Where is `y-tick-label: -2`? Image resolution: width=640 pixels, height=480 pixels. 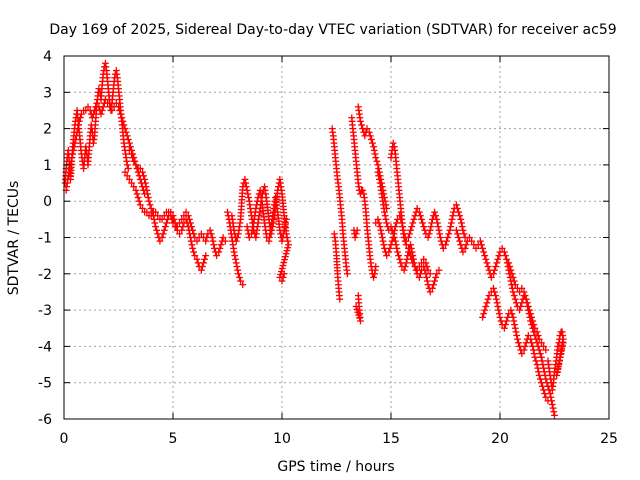 y-tick-label: -2 is located at coordinates (45, 275).